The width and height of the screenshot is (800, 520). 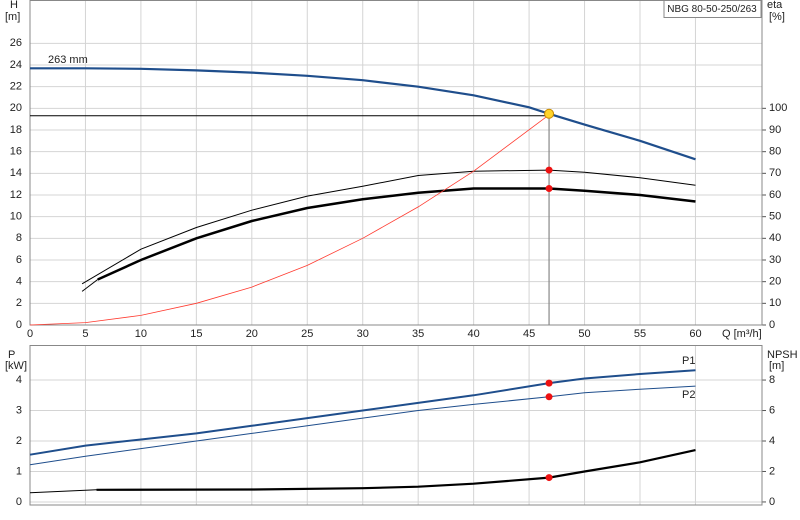 What do you see at coordinates (775, 173) in the screenshot?
I see `y2-tick-label: 70` at bounding box center [775, 173].